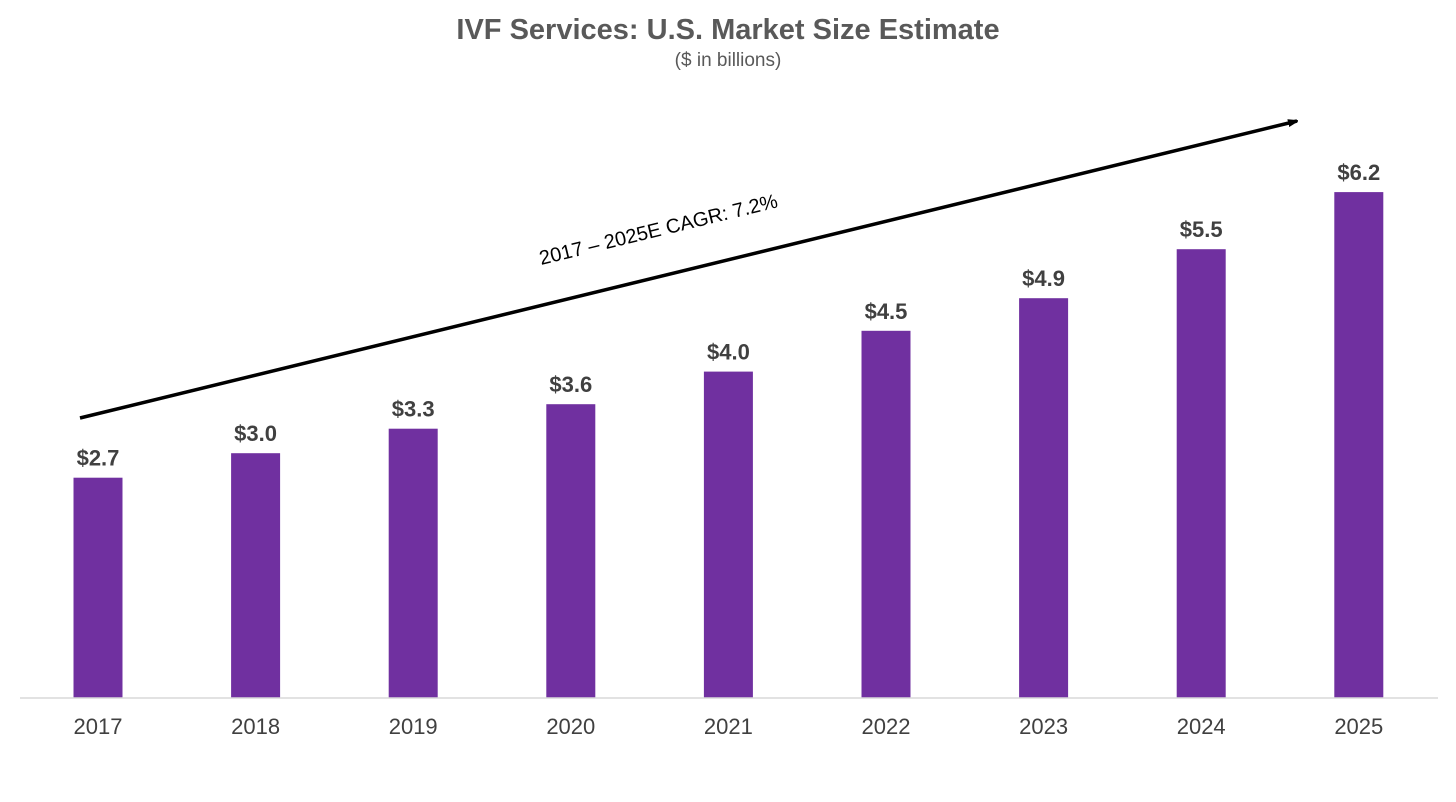 The width and height of the screenshot is (1456, 802). What do you see at coordinates (571, 551) in the screenshot?
I see `bar-2020` at bounding box center [571, 551].